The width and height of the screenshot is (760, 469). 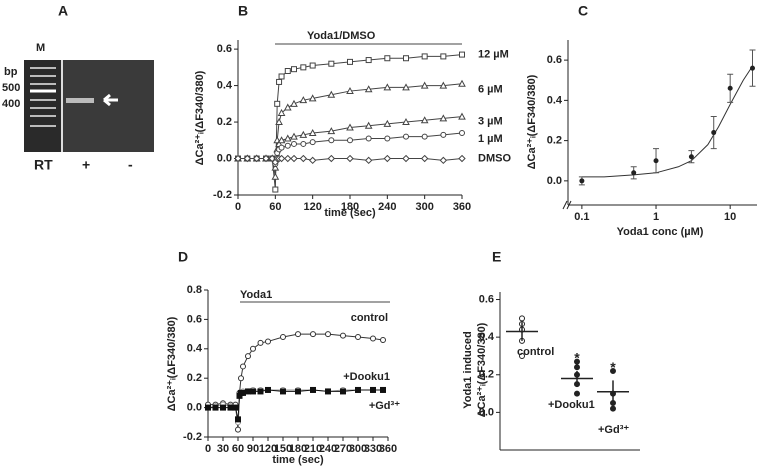 I want to click on x-tick-label: 150, so click(x=283, y=449).